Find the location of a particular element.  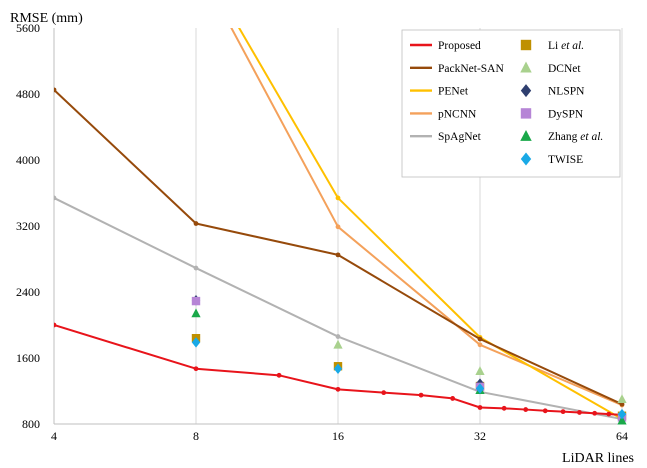

x-tick-label: 64 is located at coordinates (622, 436).